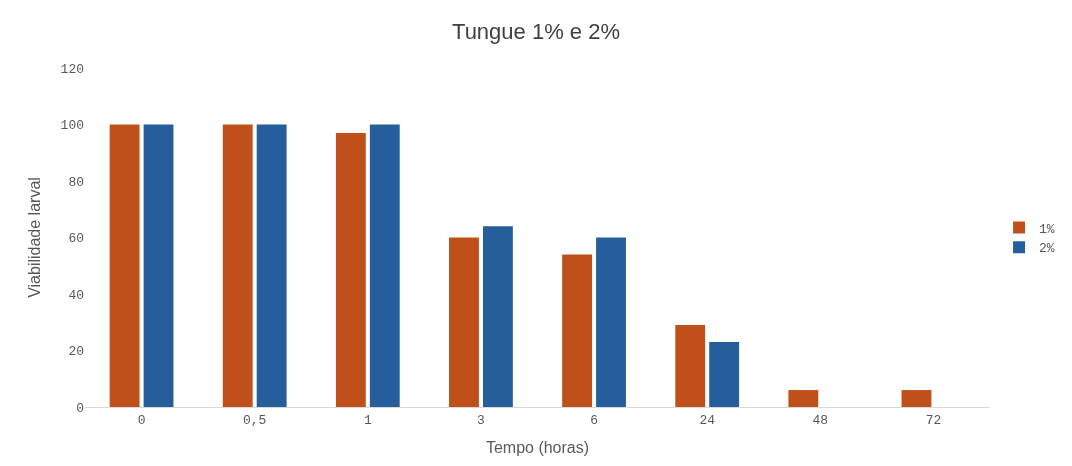 The width and height of the screenshot is (1072, 466). I want to click on chart-title: Tungue 1% e 2%, so click(536, 31).